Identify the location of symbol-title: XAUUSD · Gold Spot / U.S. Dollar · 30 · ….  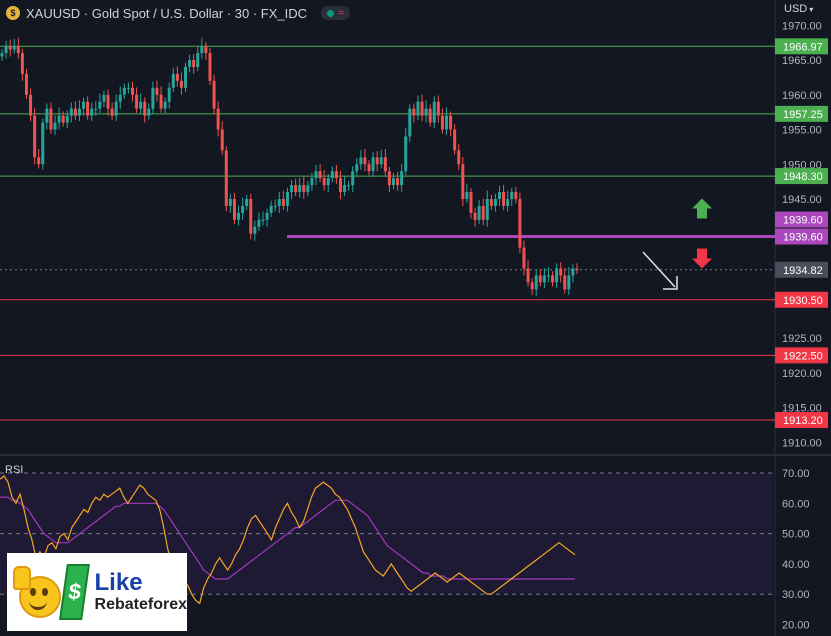
(167, 13).